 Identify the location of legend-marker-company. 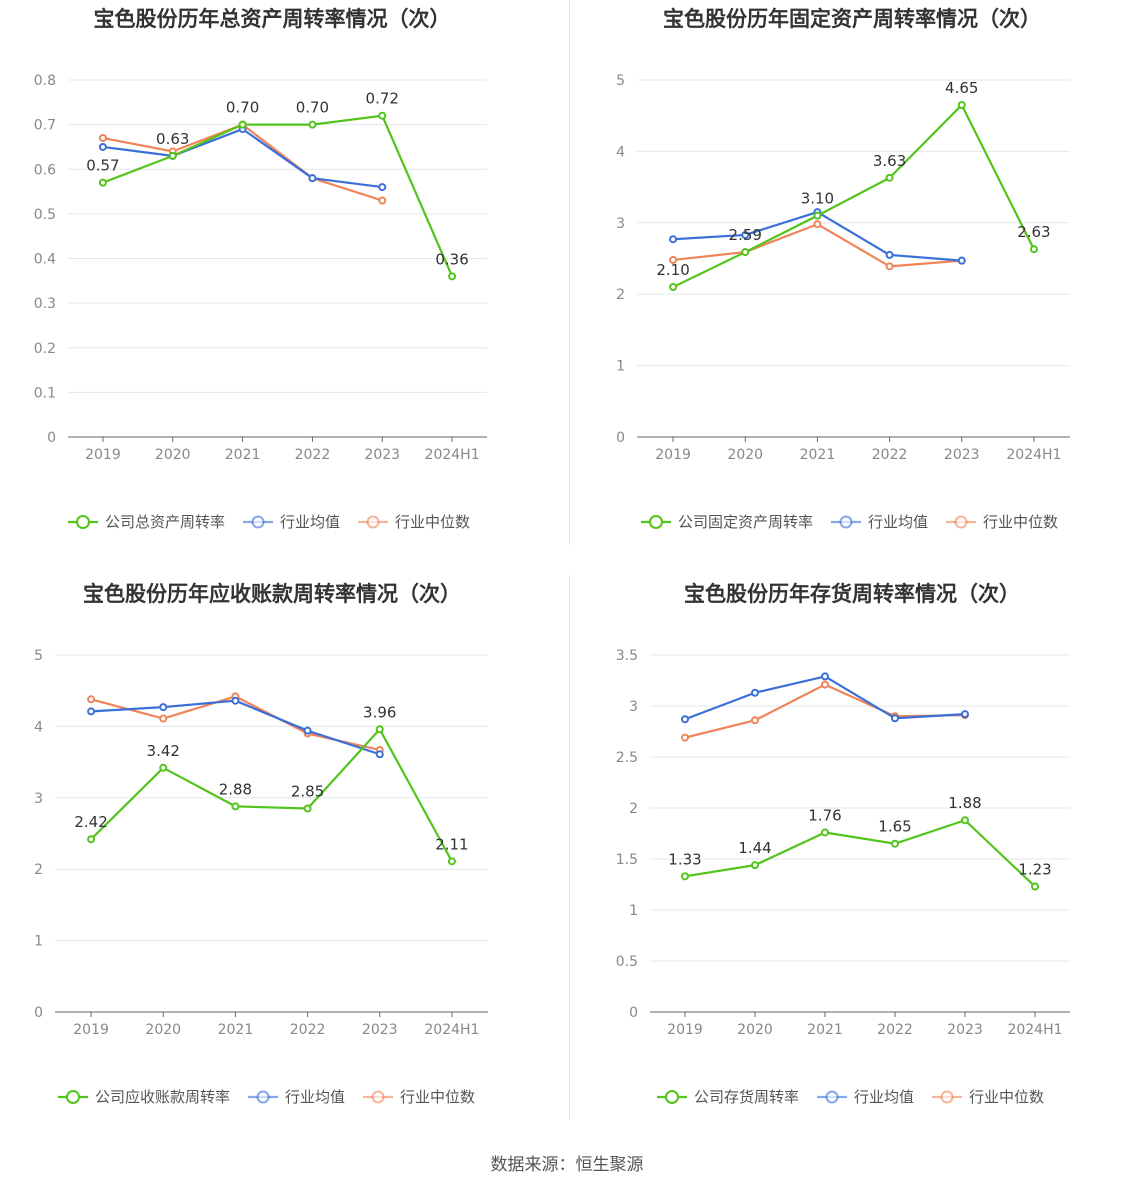
(656, 522).